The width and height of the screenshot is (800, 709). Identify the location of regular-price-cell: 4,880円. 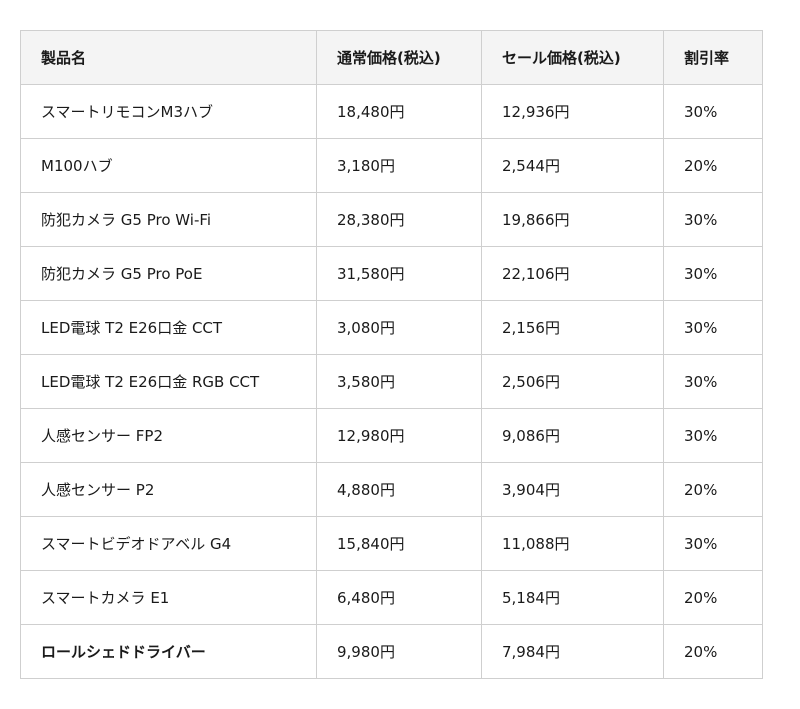
(399, 489).